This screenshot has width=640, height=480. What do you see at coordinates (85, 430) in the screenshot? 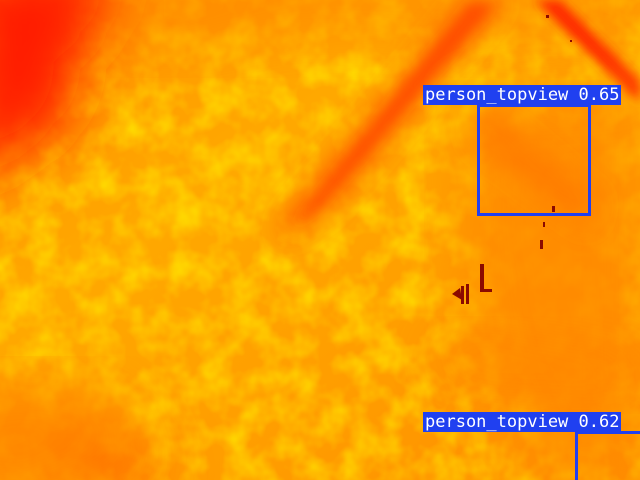
I see `bottom-left-warm` at bounding box center [85, 430].